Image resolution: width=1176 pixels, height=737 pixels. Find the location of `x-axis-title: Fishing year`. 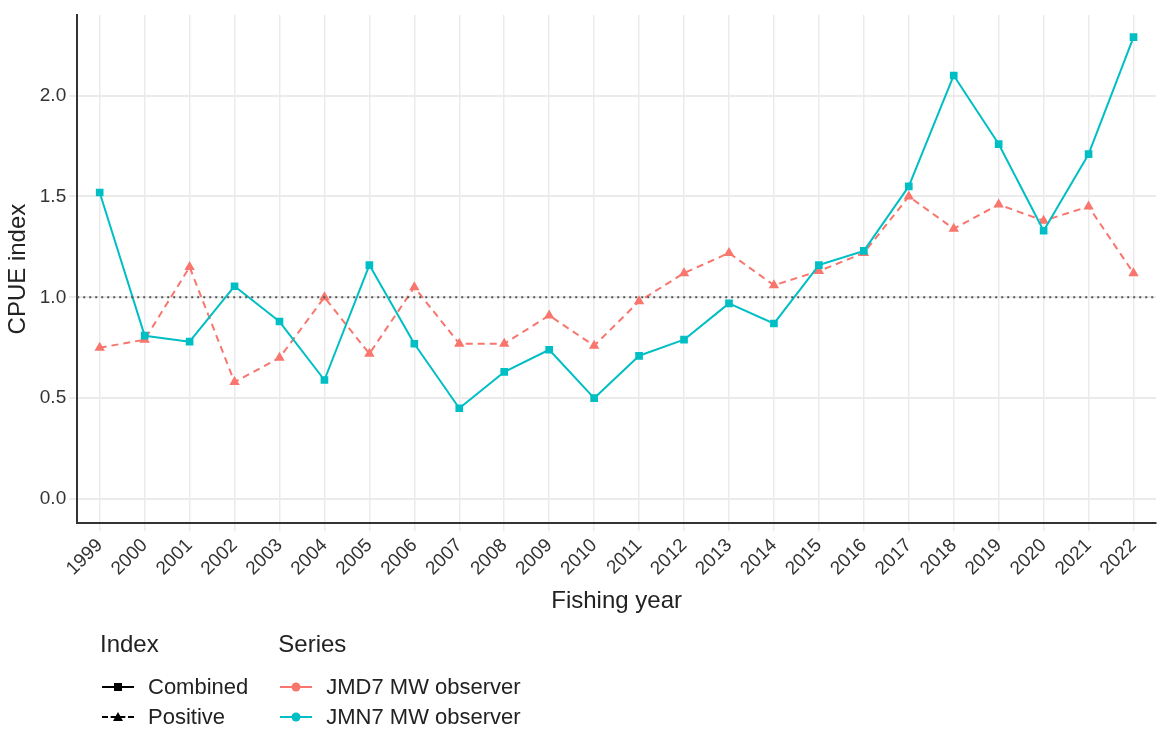

x-axis-title: Fishing year is located at coordinates (616, 600).